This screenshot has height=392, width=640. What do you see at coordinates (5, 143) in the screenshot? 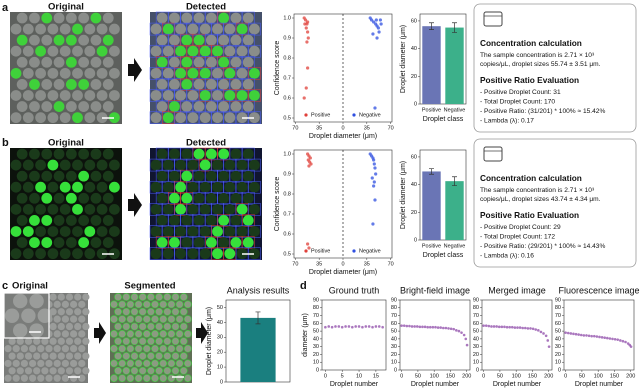
I see `panel-label: b` at bounding box center [5, 143].